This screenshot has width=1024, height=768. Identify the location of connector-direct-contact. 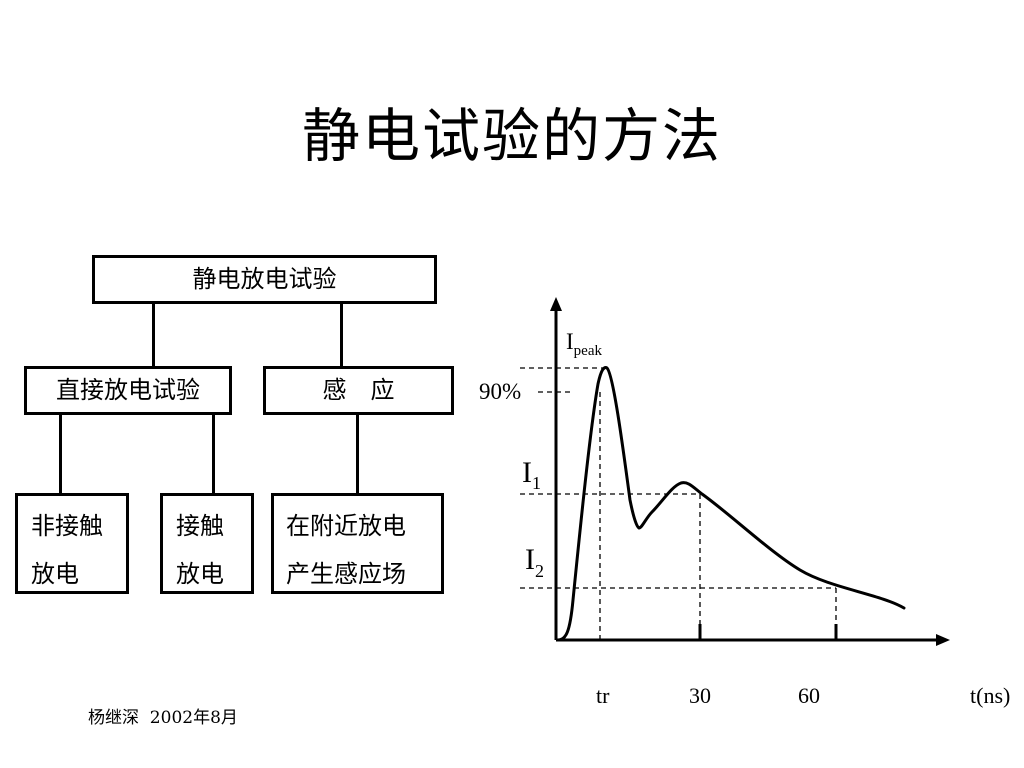
(213, 455).